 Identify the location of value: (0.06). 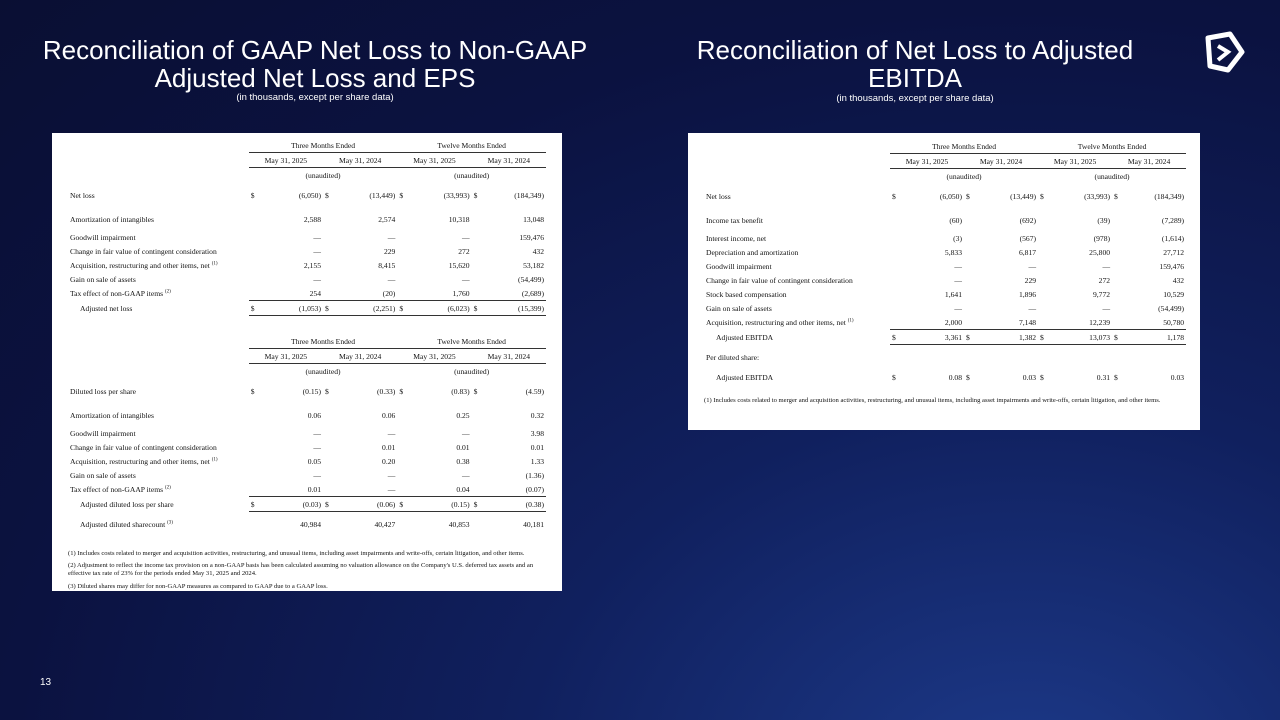
(367, 504).